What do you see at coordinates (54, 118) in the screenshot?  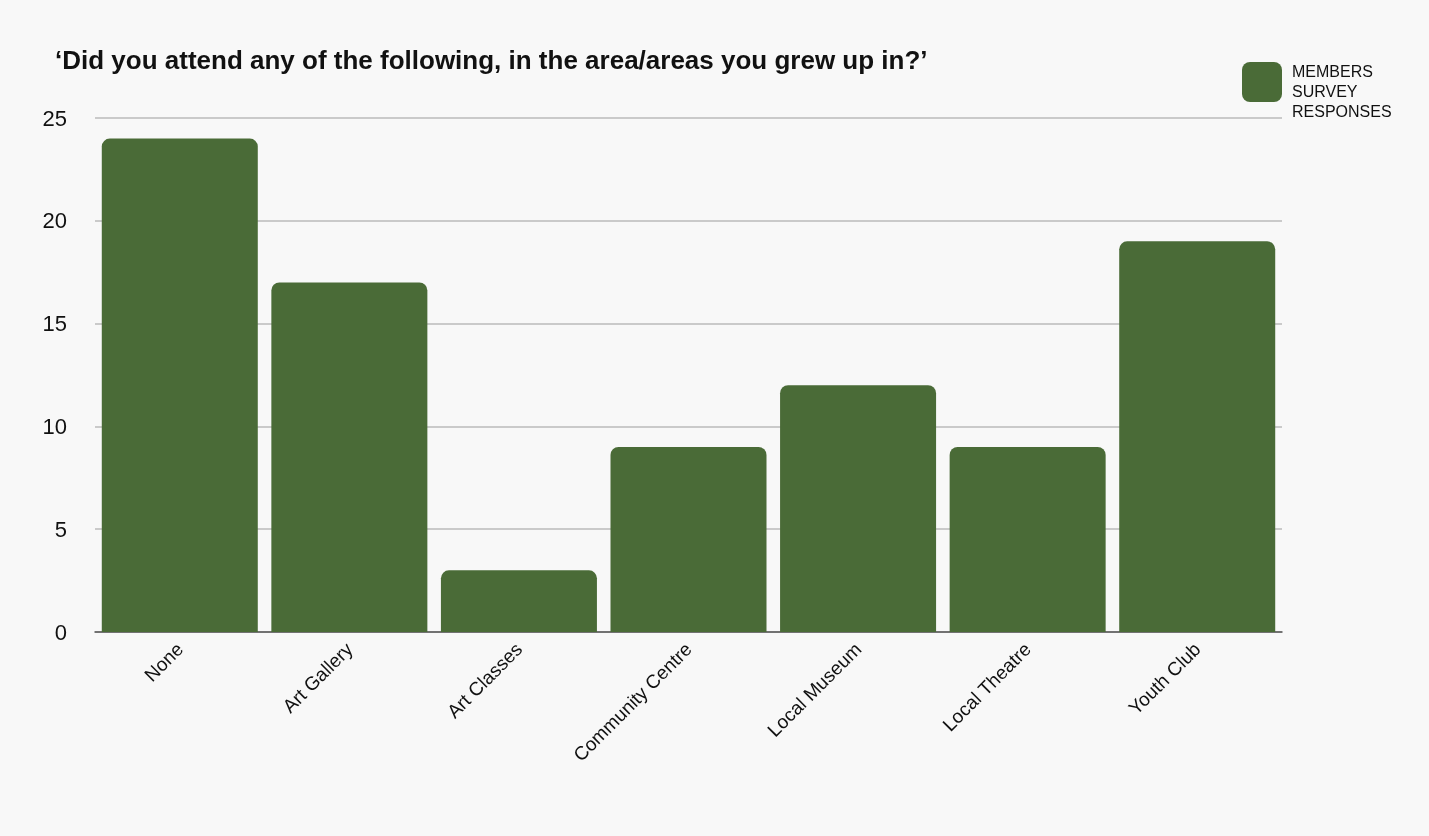 I see `y-tick-label: 25` at bounding box center [54, 118].